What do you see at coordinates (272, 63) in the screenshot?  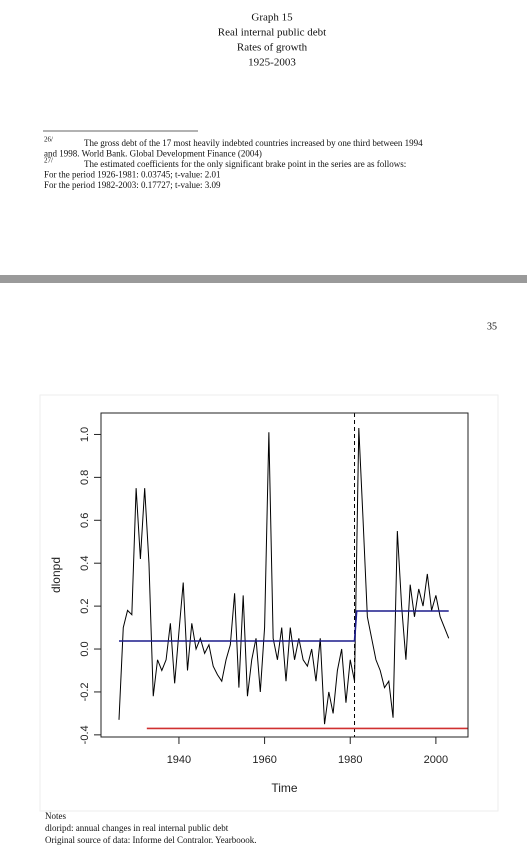 I see `header-line: 1925-2003` at bounding box center [272, 63].